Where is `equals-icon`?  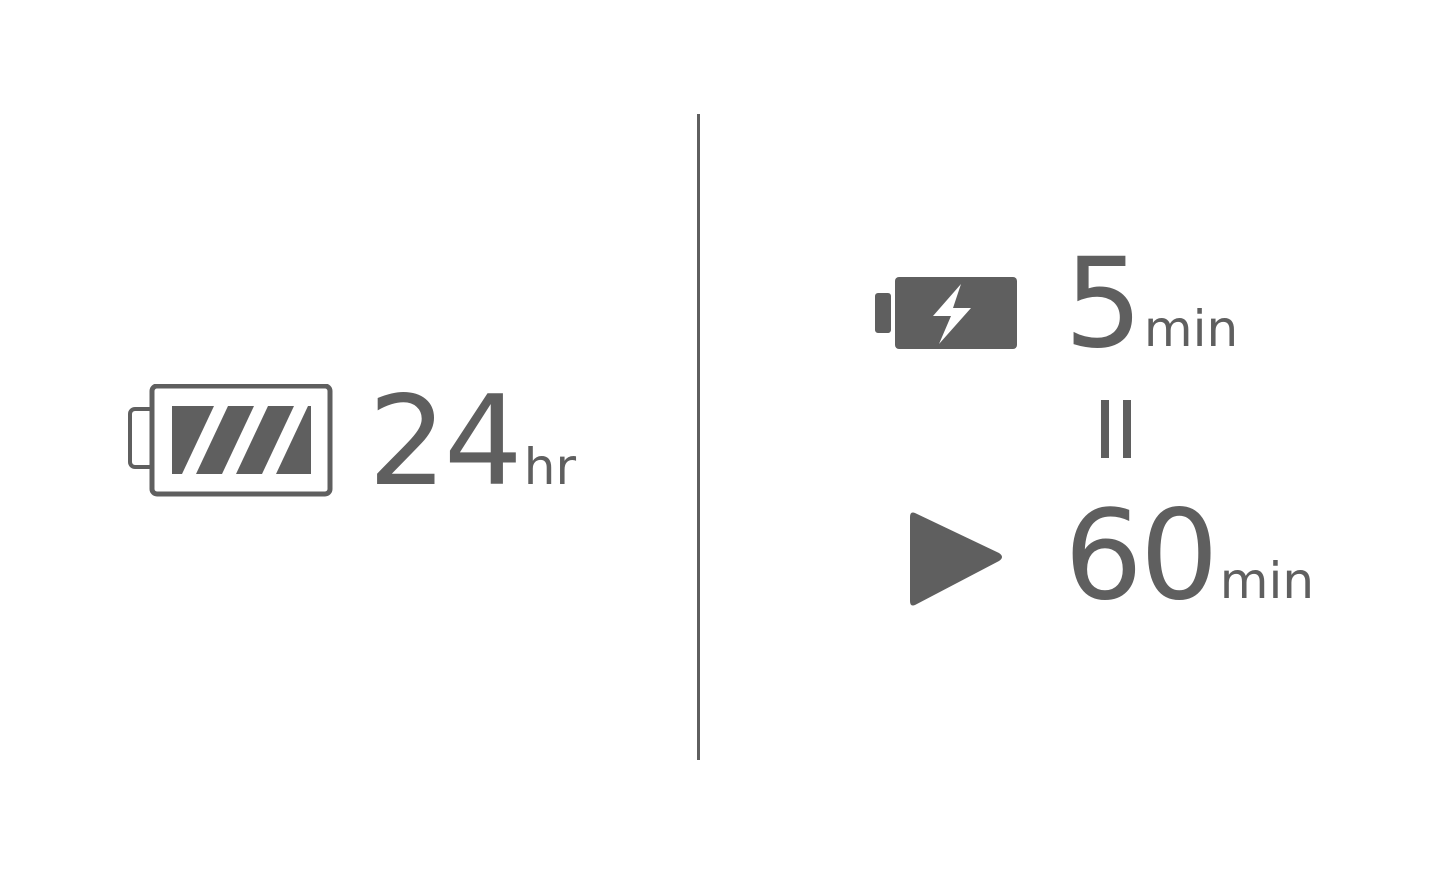 equals-icon is located at coordinates (1117, 429).